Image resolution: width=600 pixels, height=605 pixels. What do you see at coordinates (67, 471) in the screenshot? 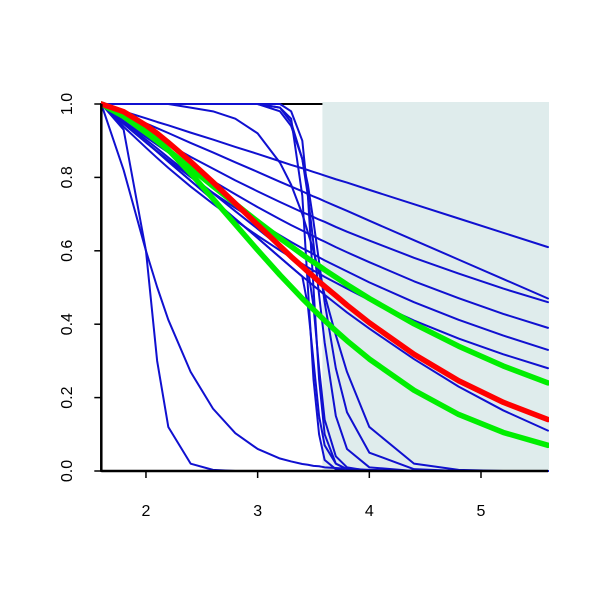
I see `y-tick-label: 0.0` at bounding box center [67, 471].